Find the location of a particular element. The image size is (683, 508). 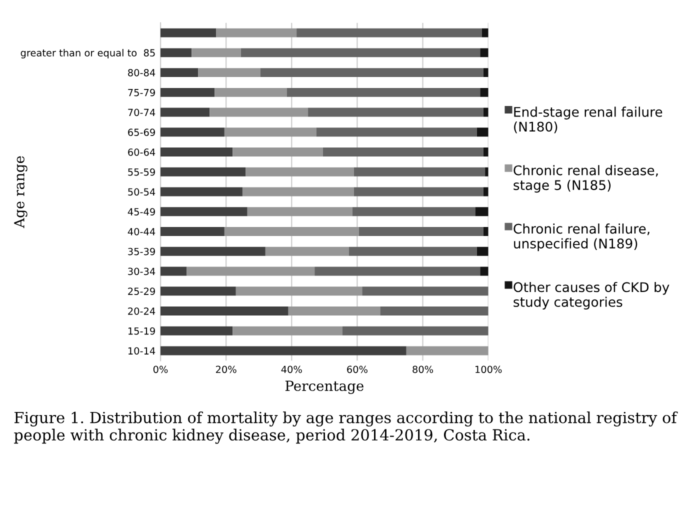

x-tick-label: 20% is located at coordinates (226, 370).